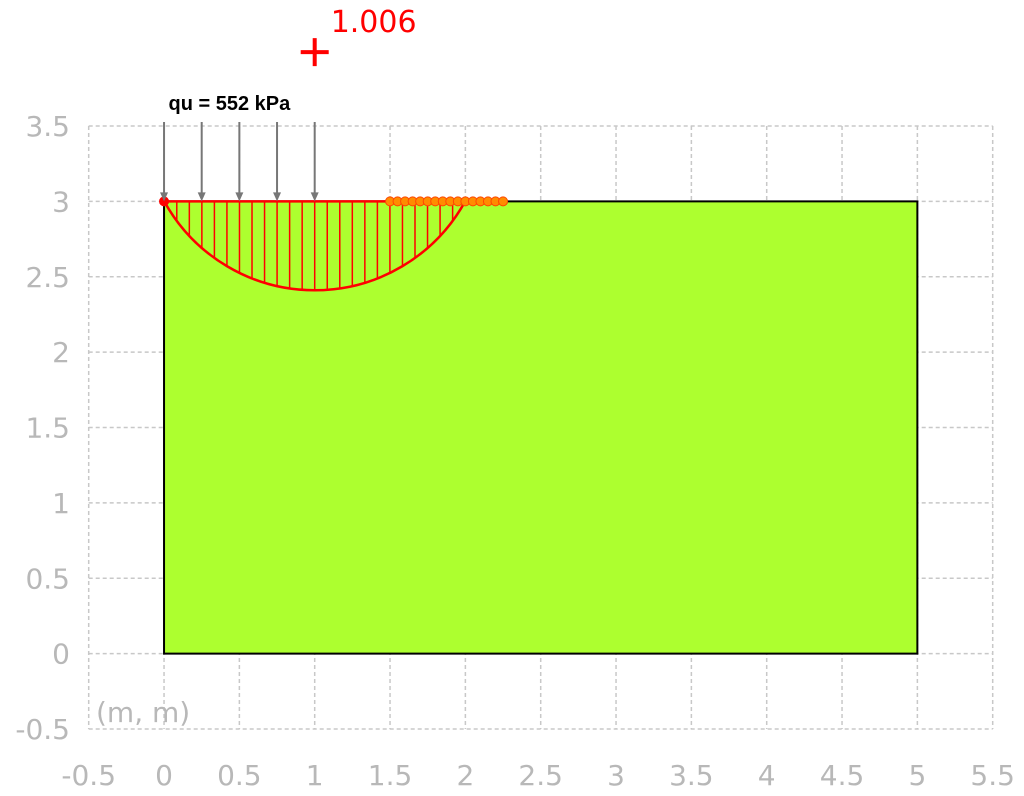  I want to click on slip-circle, so click(315, 246).